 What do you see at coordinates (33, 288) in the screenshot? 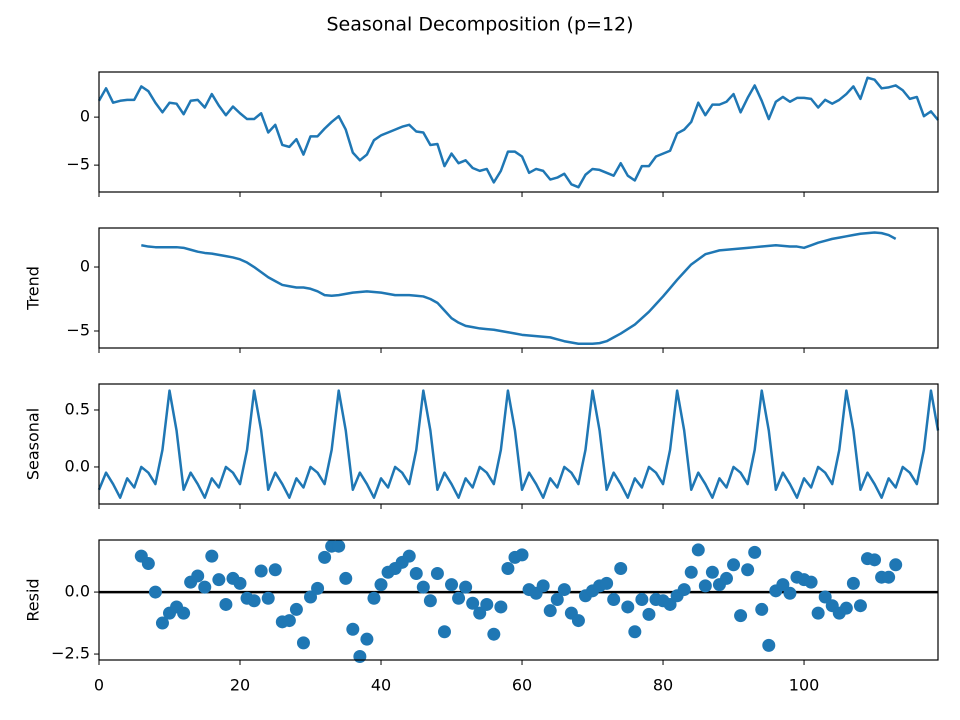
I see `y-axis-label: Trend` at bounding box center [33, 288].